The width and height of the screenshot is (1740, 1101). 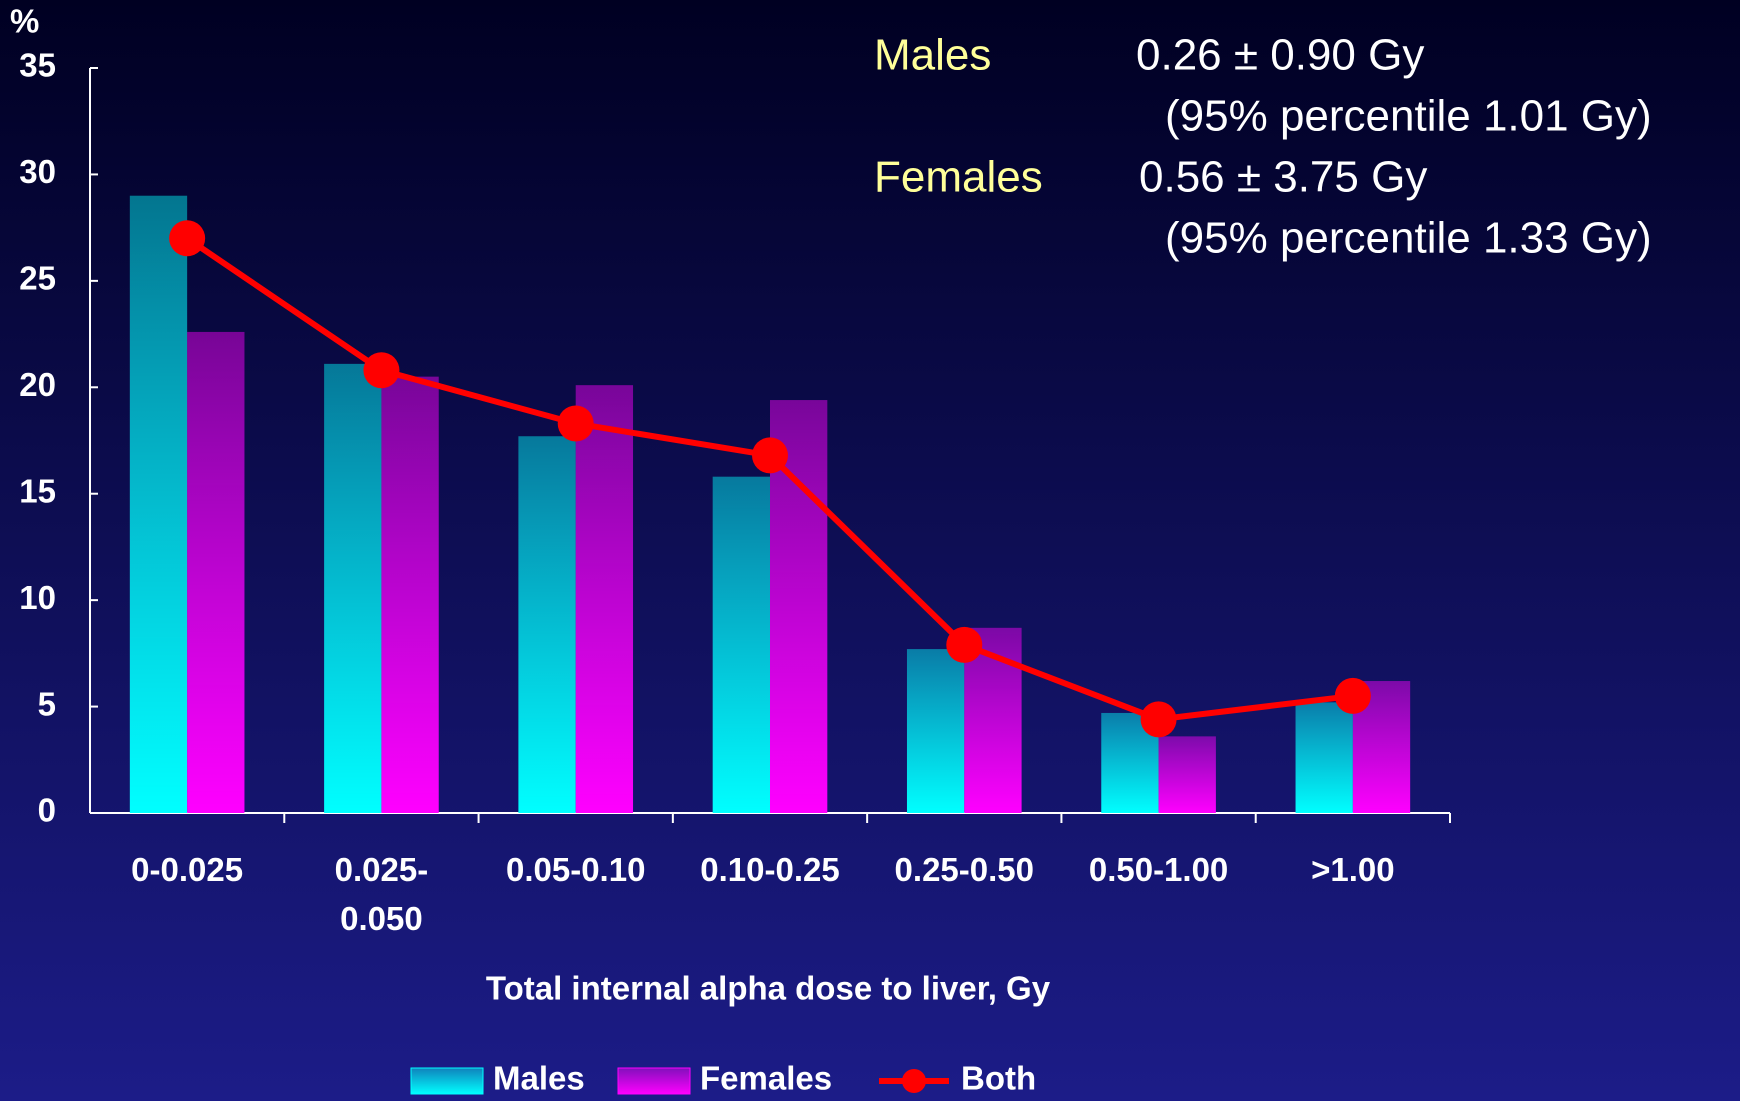 I want to click on y-tick-label: 25, so click(x=37, y=278).